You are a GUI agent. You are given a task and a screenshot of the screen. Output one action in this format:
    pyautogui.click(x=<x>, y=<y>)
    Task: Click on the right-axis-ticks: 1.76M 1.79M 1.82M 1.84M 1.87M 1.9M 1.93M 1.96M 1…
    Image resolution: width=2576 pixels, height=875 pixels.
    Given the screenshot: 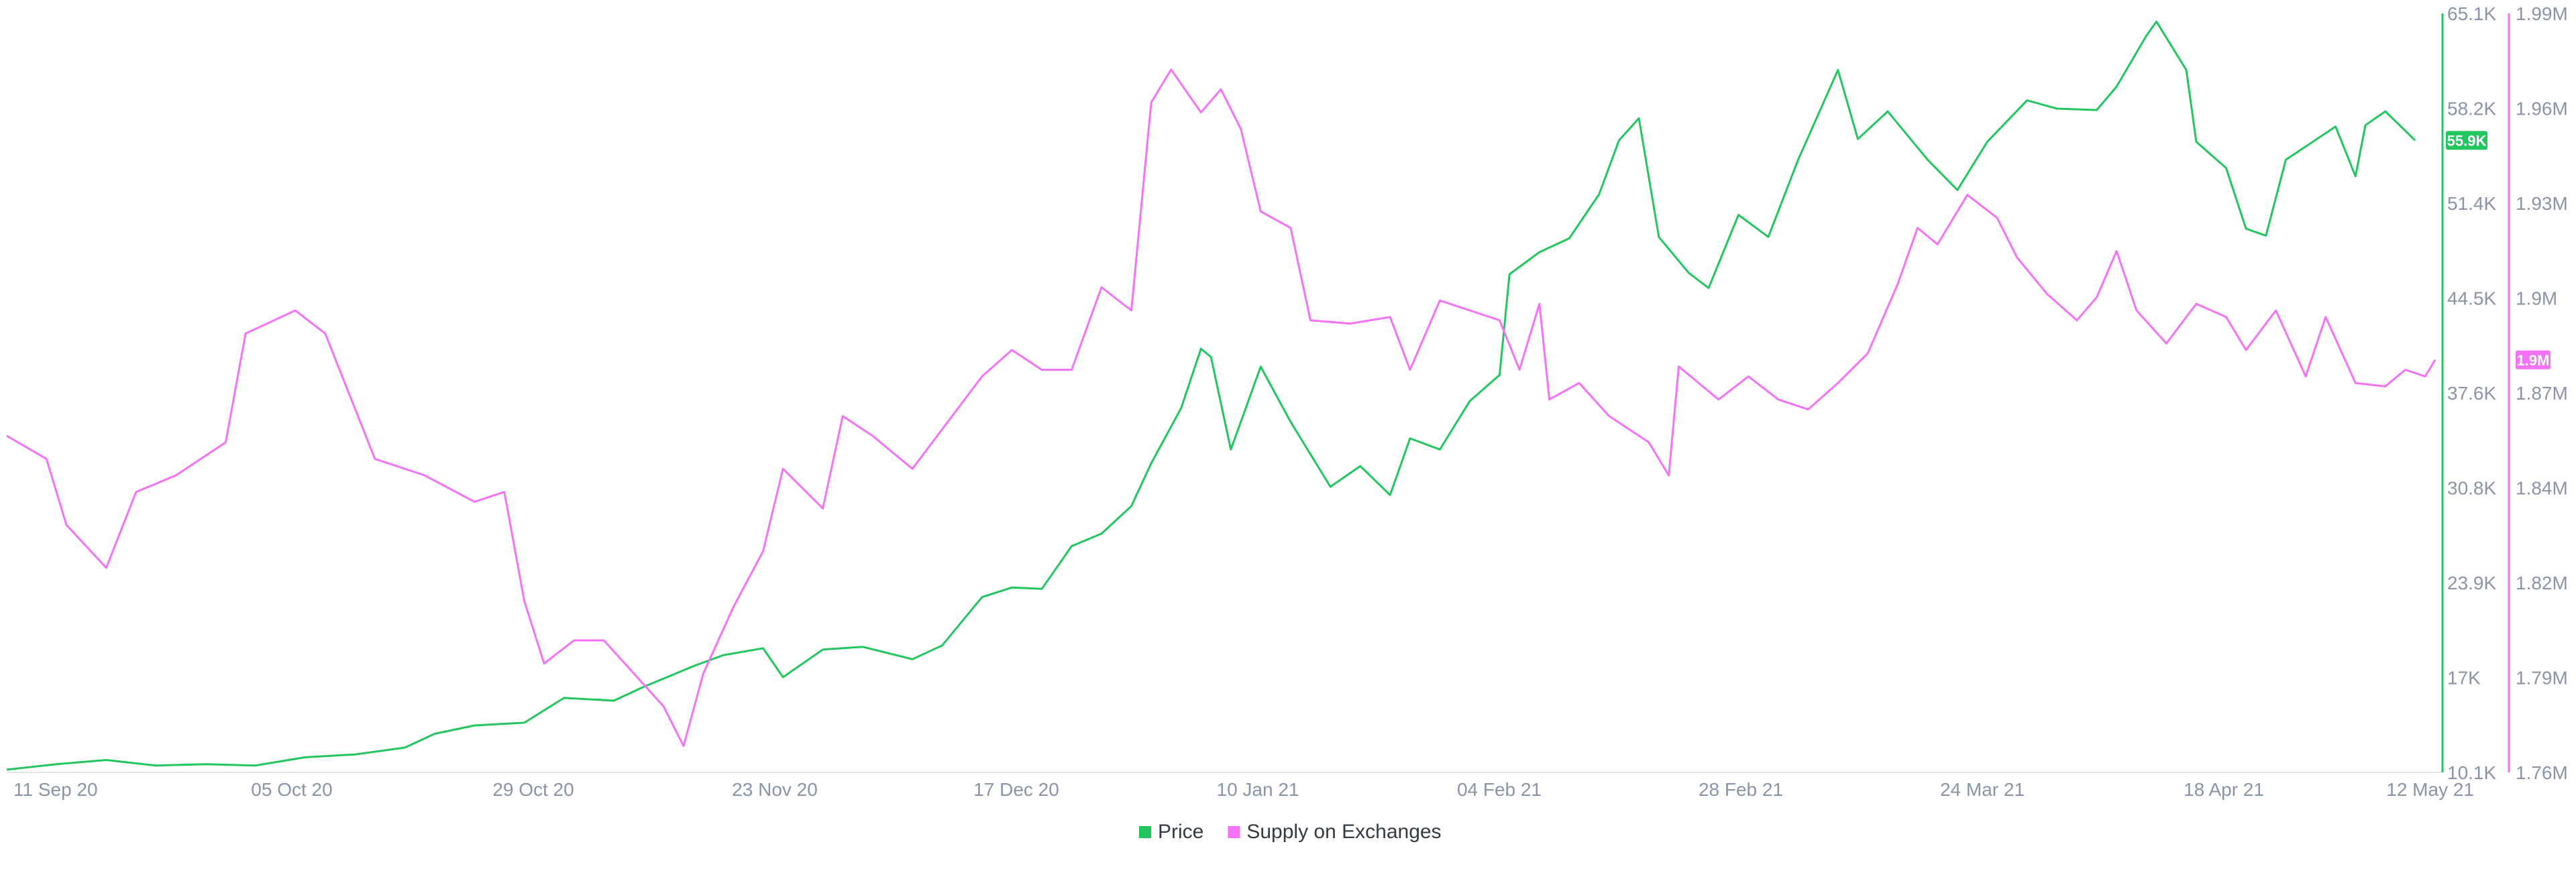 What is the action you would take?
    pyautogui.click(x=2542, y=393)
    